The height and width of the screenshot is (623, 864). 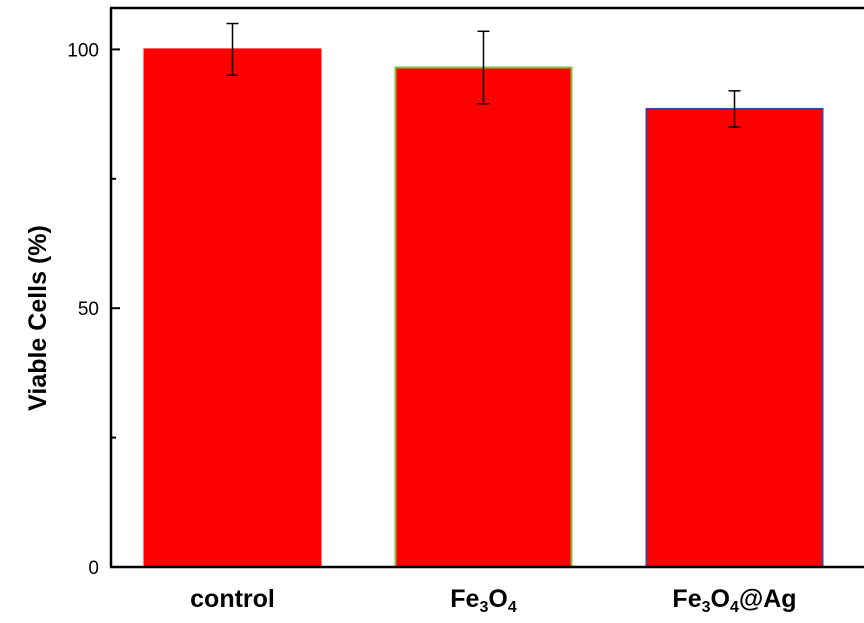 I want to click on x-tick-label-2: Fe3O4@Ag, so click(x=734, y=600).